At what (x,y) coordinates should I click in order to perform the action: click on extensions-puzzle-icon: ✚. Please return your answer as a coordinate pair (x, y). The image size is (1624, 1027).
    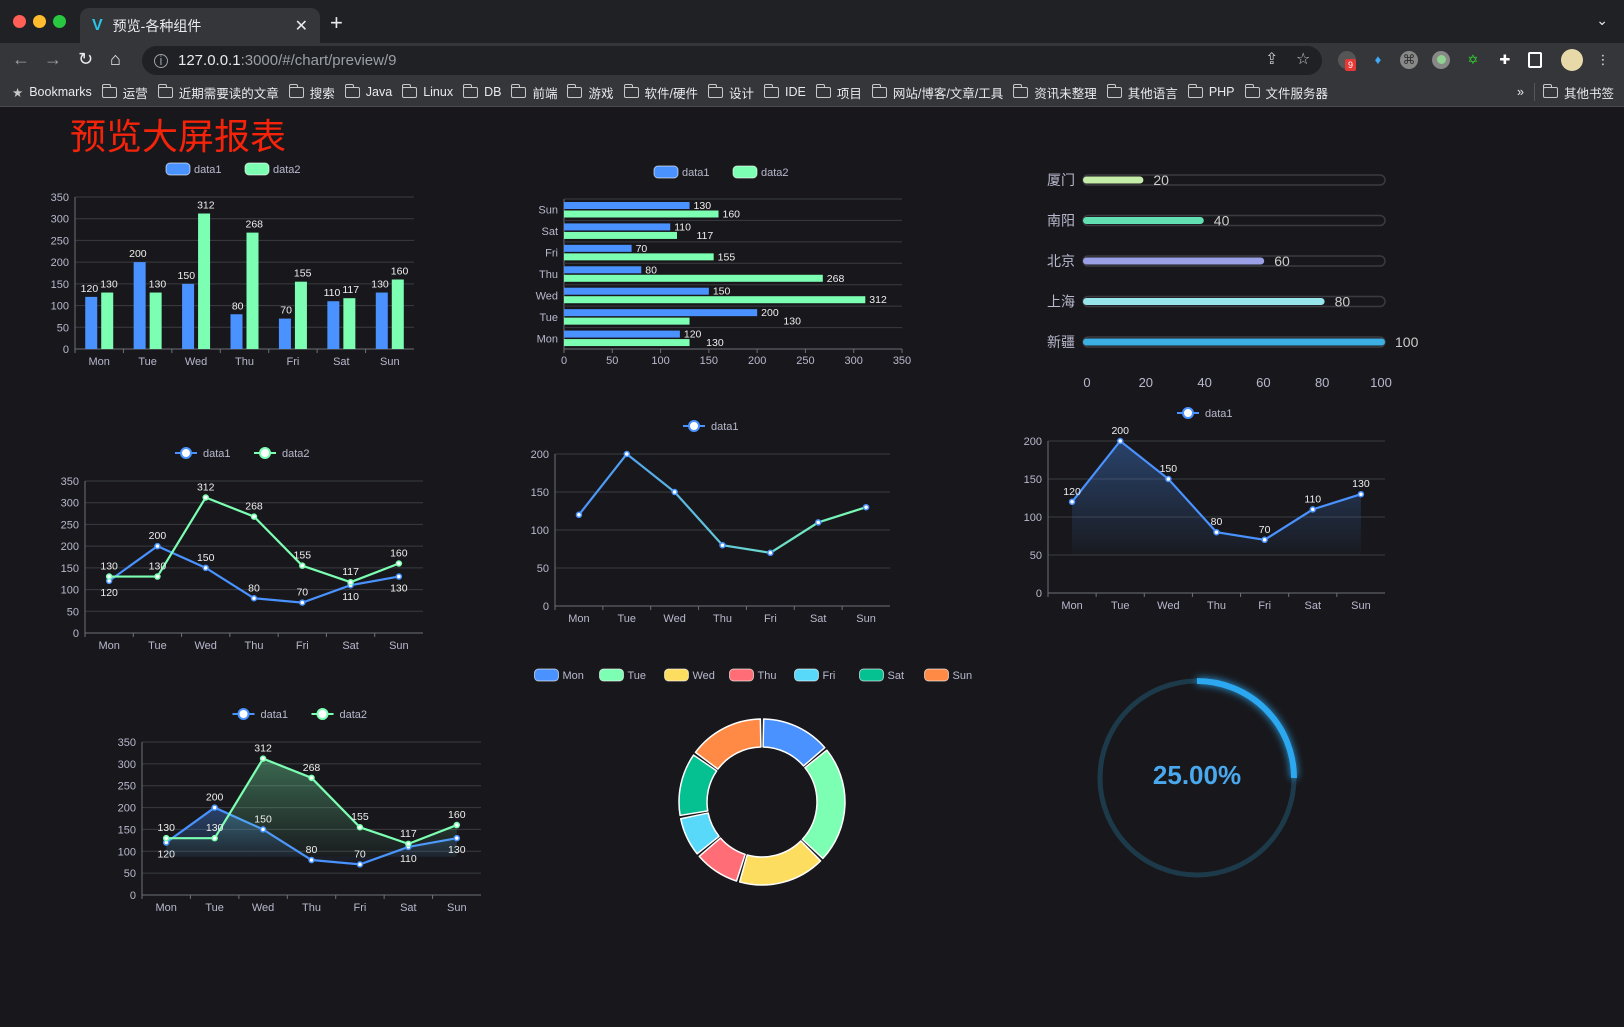
    Looking at the image, I should click on (1505, 59).